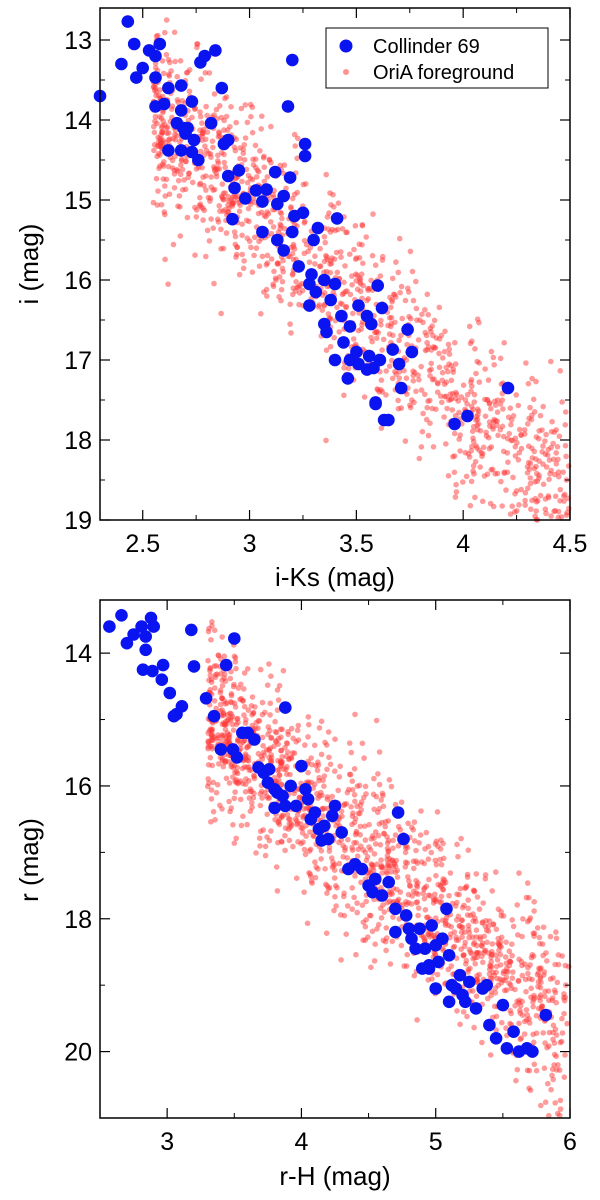 The height and width of the screenshot is (1200, 600). Describe the element at coordinates (335, 577) in the screenshot. I see `x-axis-label-top: i-Ks (mag)` at that location.